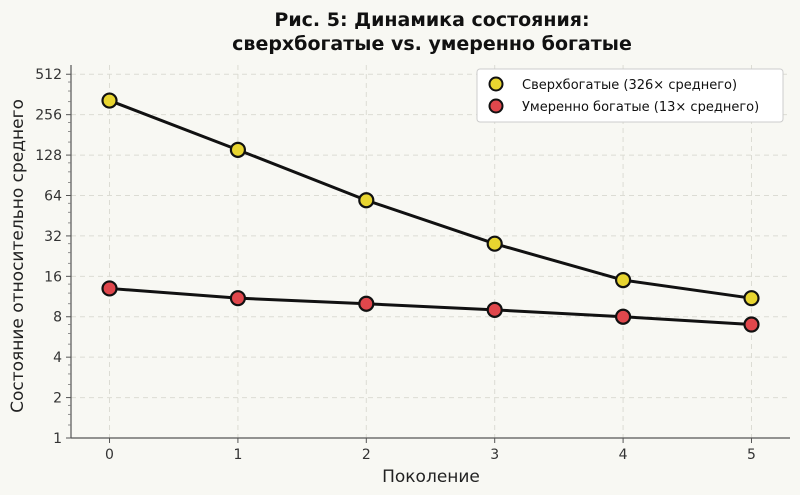  I want to click on y-tick-label: 64, so click(53, 196).